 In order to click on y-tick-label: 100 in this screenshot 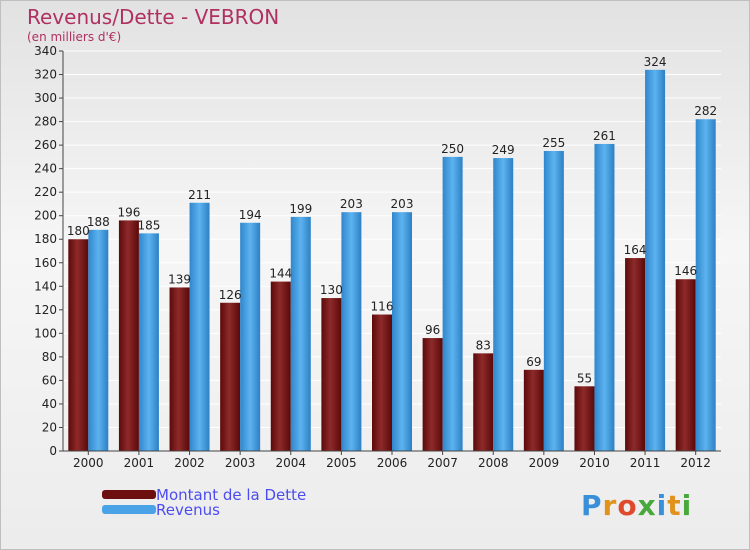, I will do `click(45, 333)`.